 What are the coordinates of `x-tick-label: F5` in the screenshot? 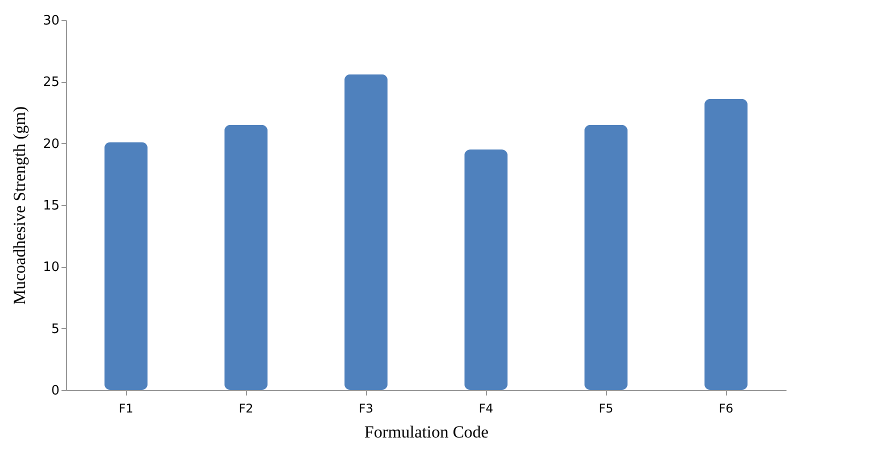 It's located at (606, 409).